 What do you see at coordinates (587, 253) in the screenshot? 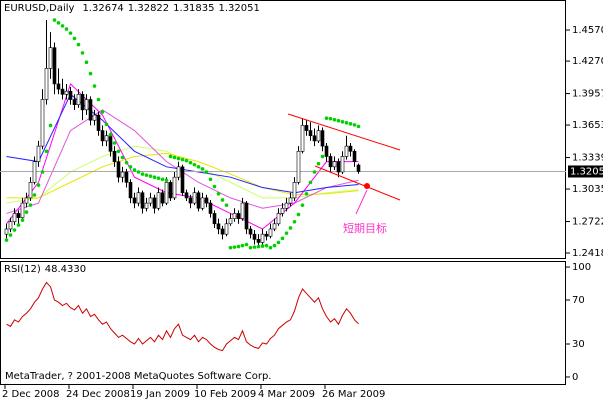
I see `y-tick-label: 1.24180` at bounding box center [587, 253].